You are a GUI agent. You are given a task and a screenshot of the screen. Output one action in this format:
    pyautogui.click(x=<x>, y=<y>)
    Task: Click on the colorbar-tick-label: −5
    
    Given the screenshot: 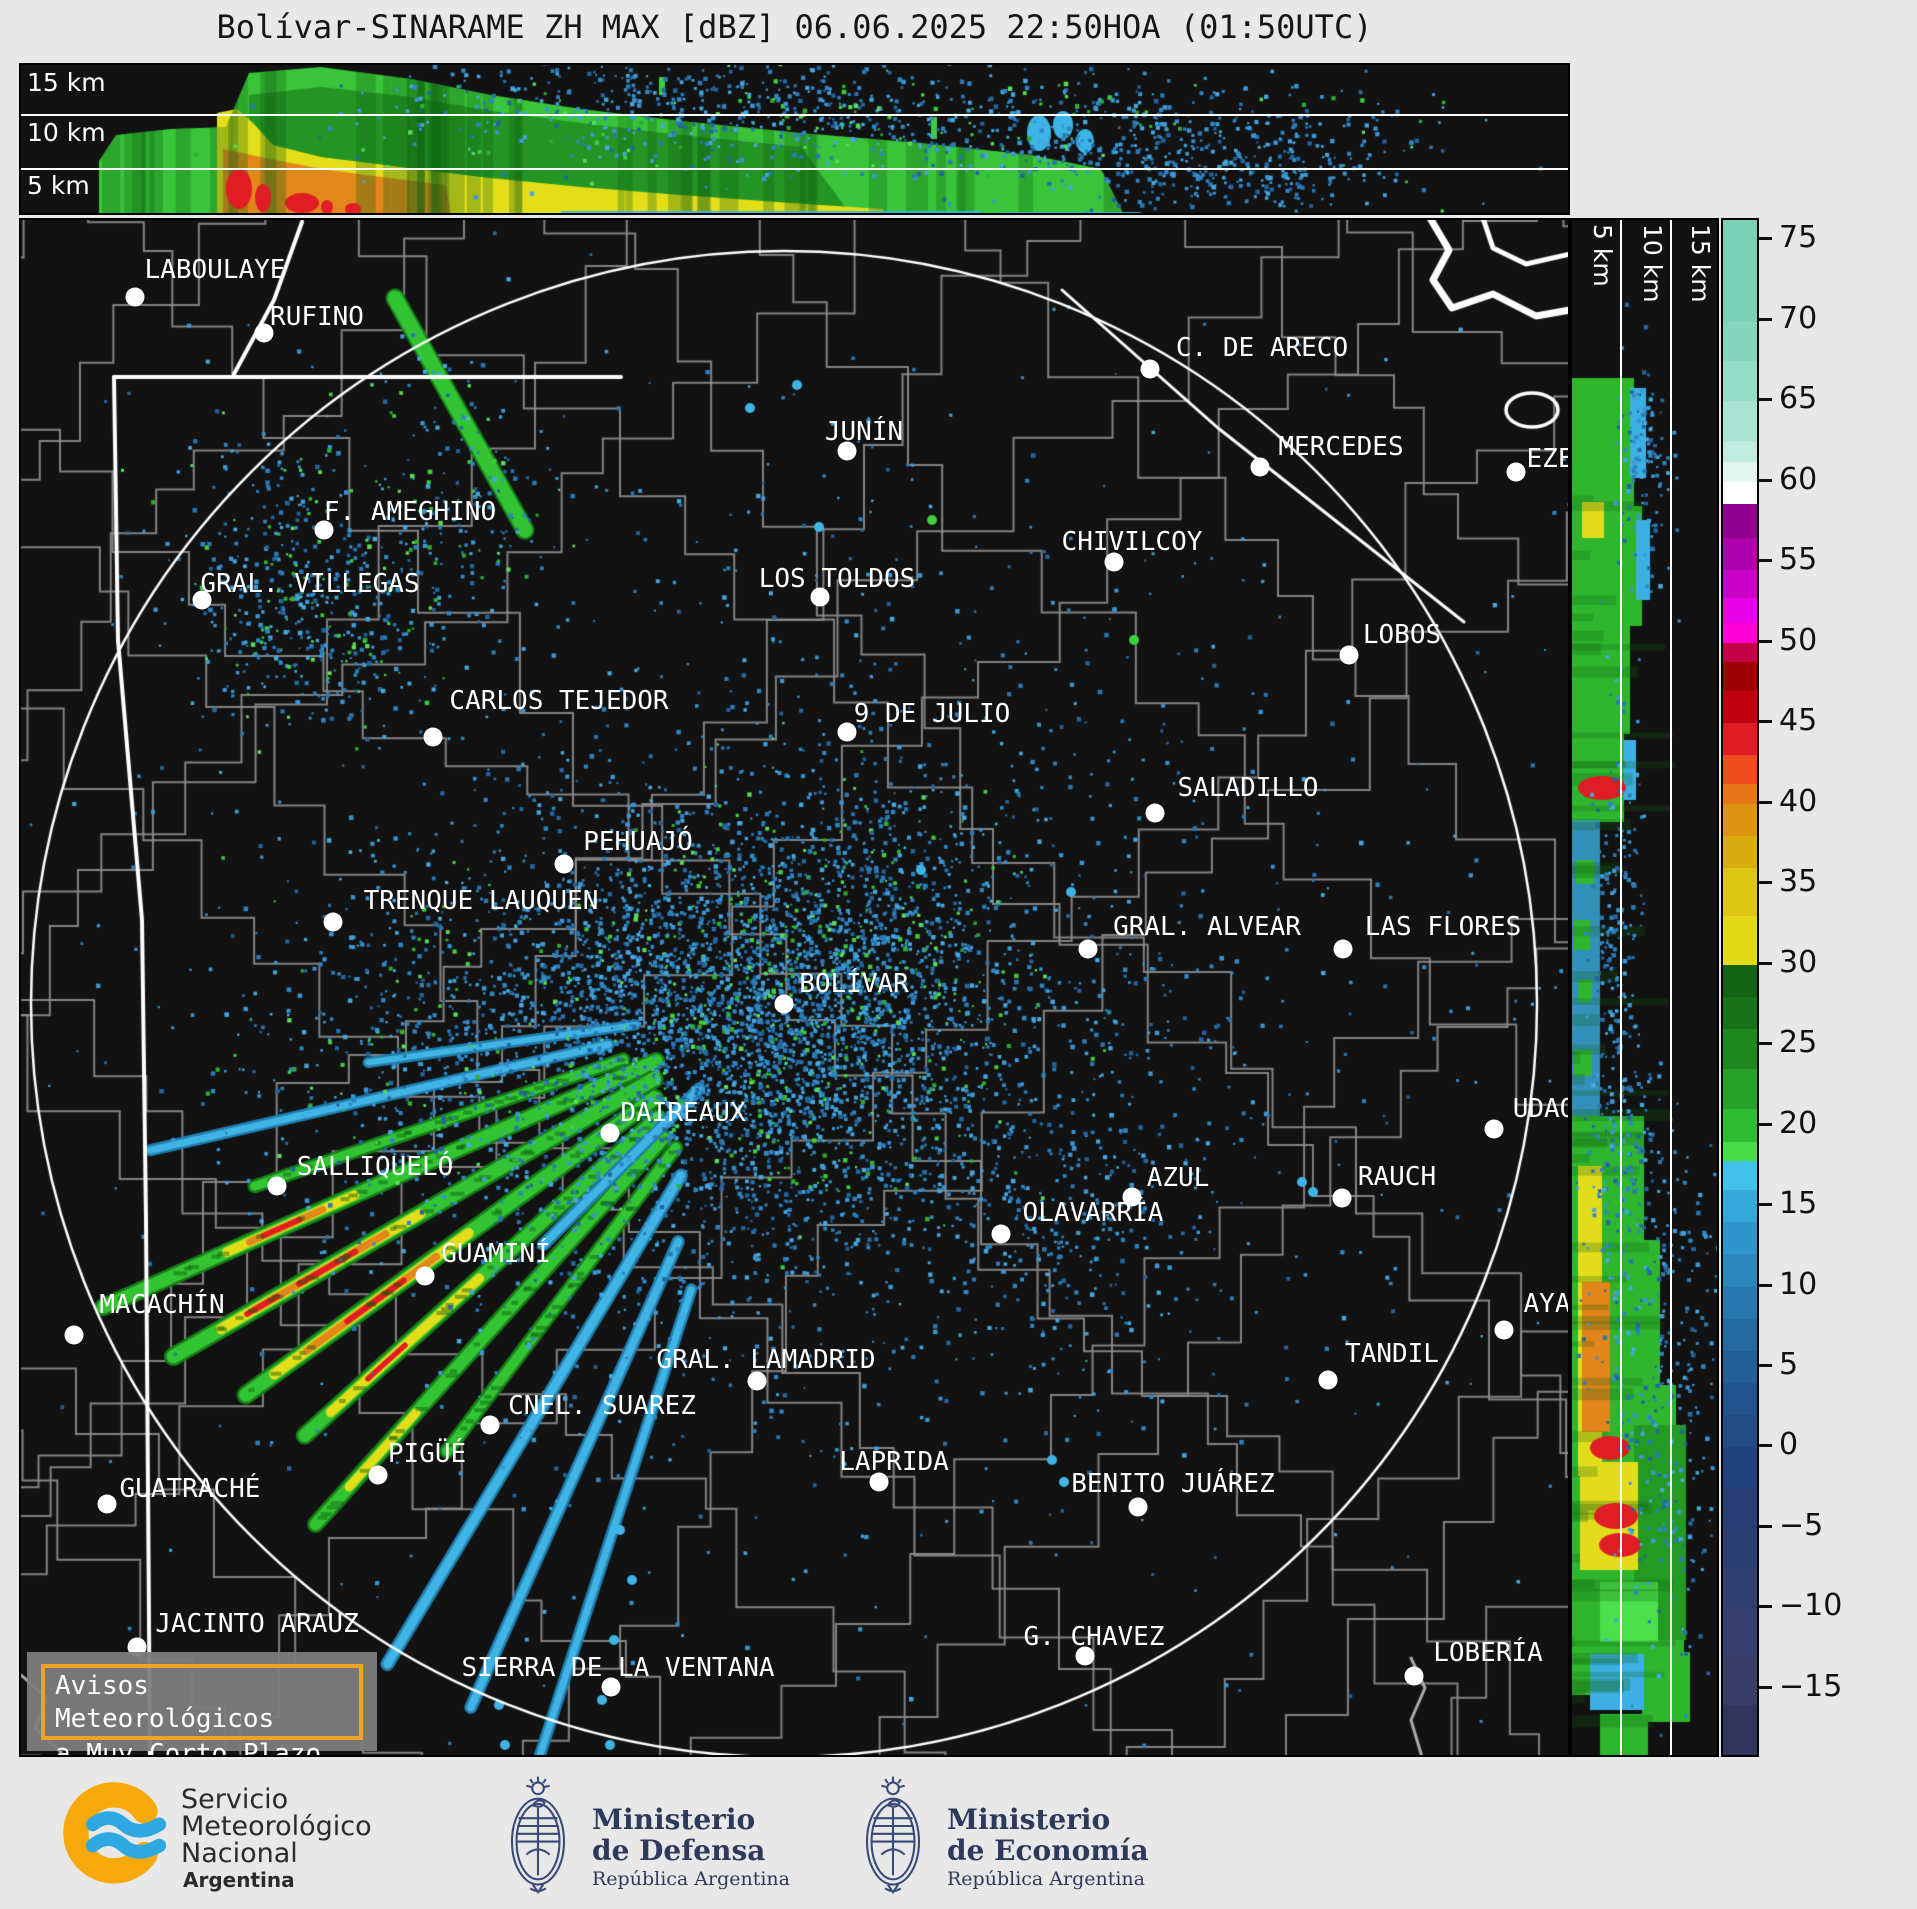 What is the action you would take?
    pyautogui.click(x=1801, y=1525)
    